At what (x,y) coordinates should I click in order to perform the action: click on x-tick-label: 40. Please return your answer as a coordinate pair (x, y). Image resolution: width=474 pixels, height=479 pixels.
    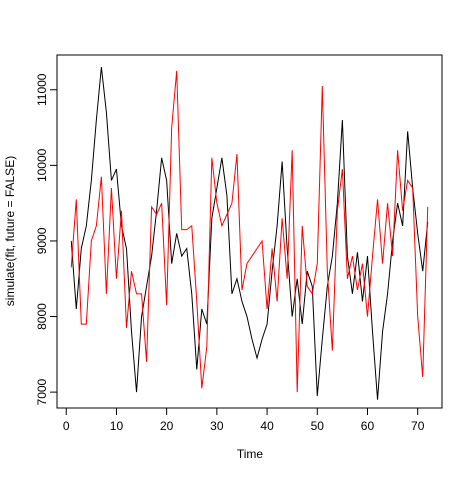
    Looking at the image, I should click on (267, 426).